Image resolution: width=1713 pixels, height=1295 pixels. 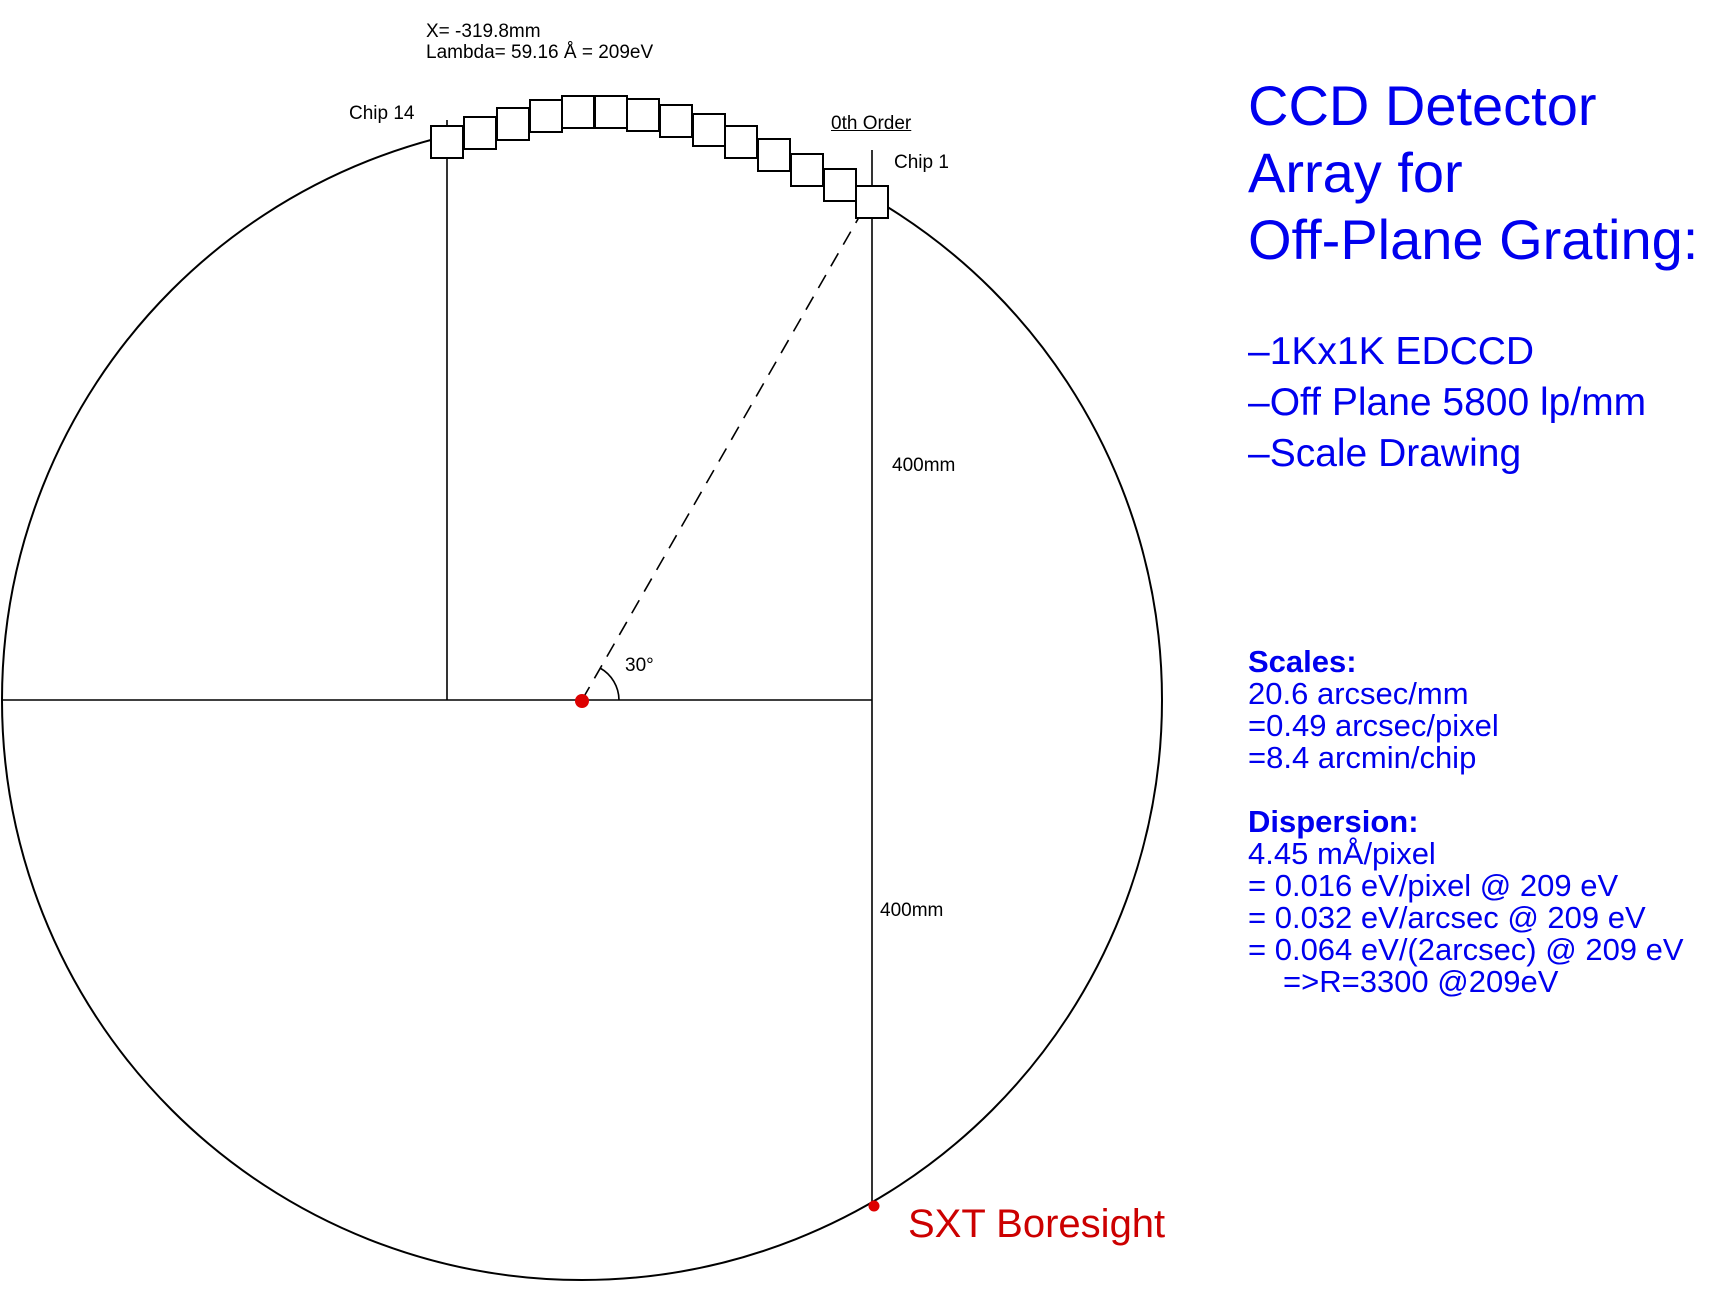 What do you see at coordinates (483, 31) in the screenshot?
I see `chip-position-label: X= -319.8mm` at bounding box center [483, 31].